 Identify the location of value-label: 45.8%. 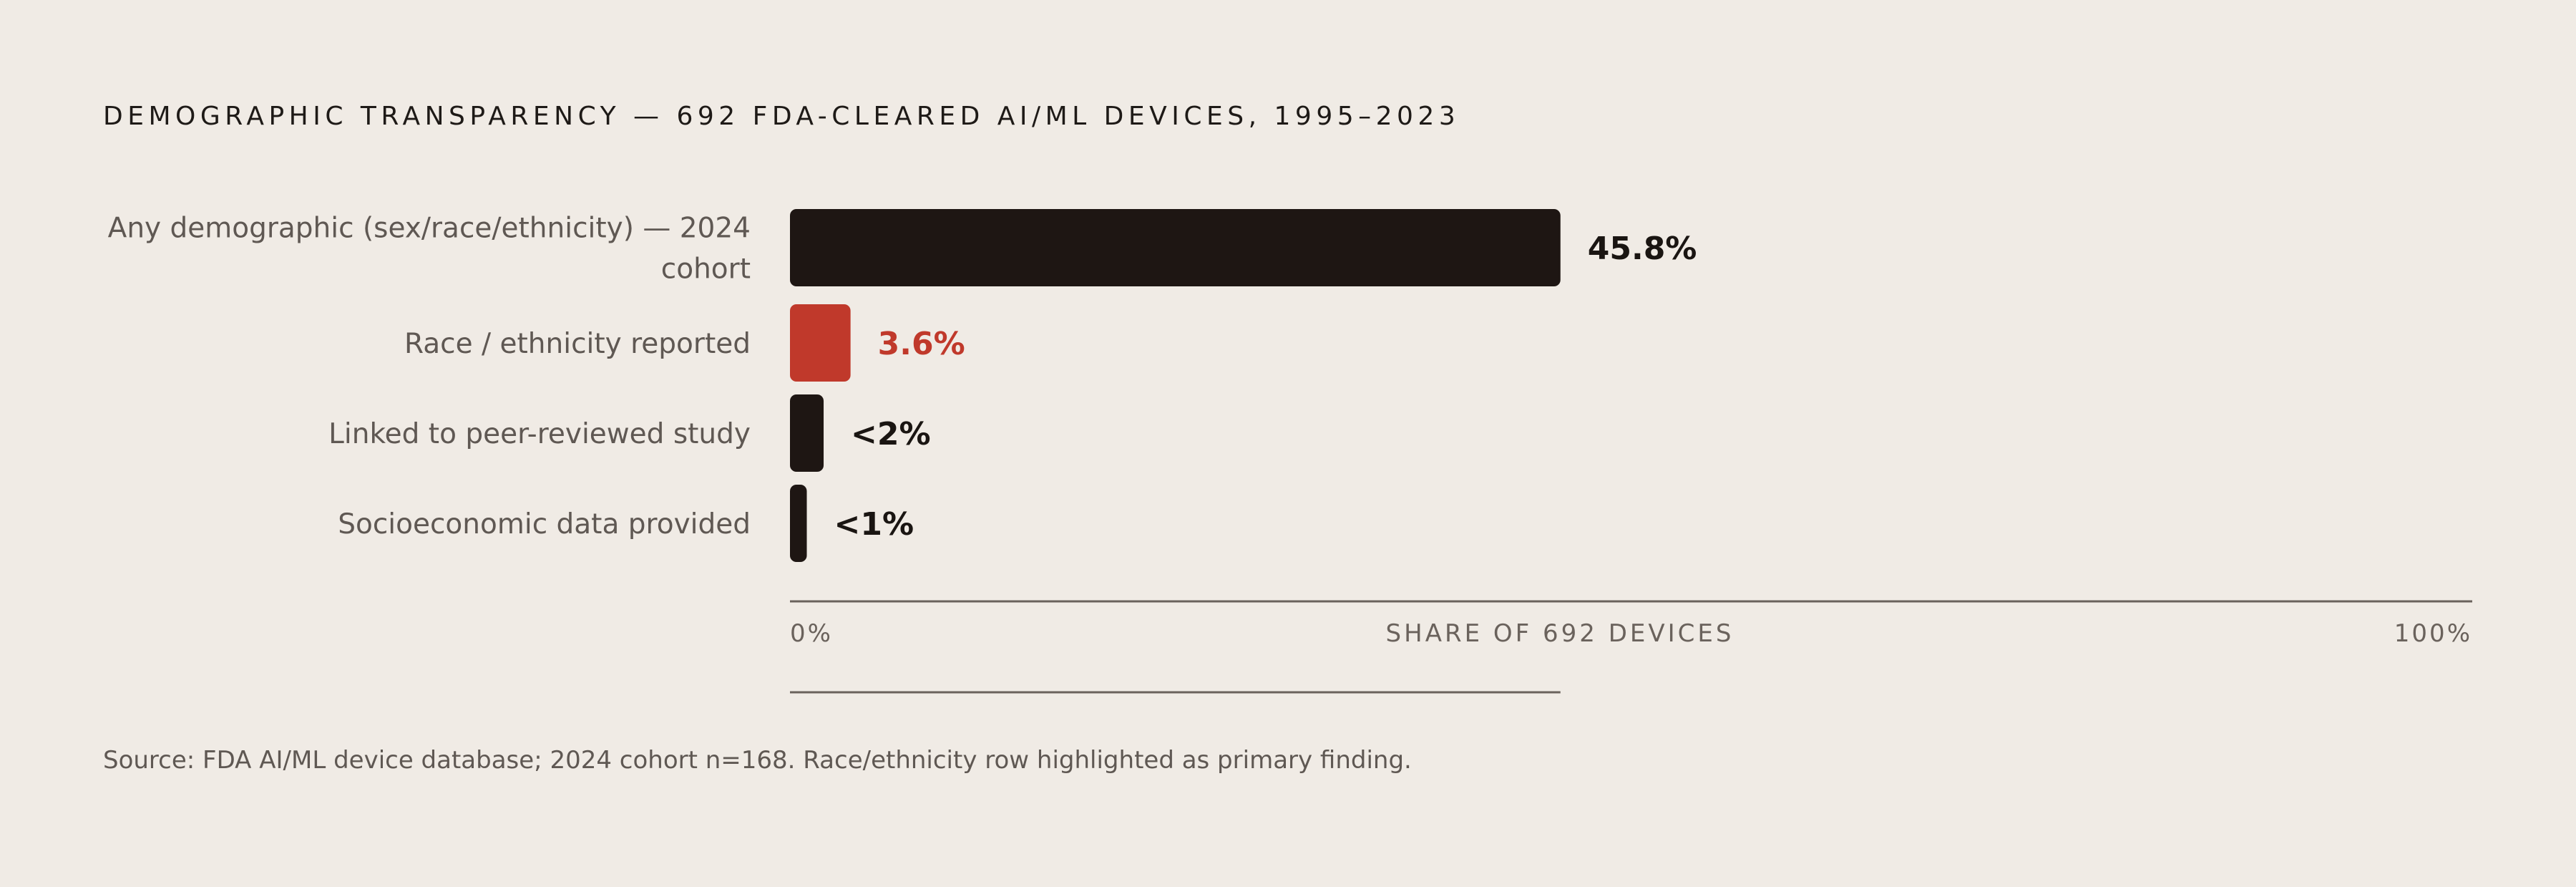
(1642, 249).